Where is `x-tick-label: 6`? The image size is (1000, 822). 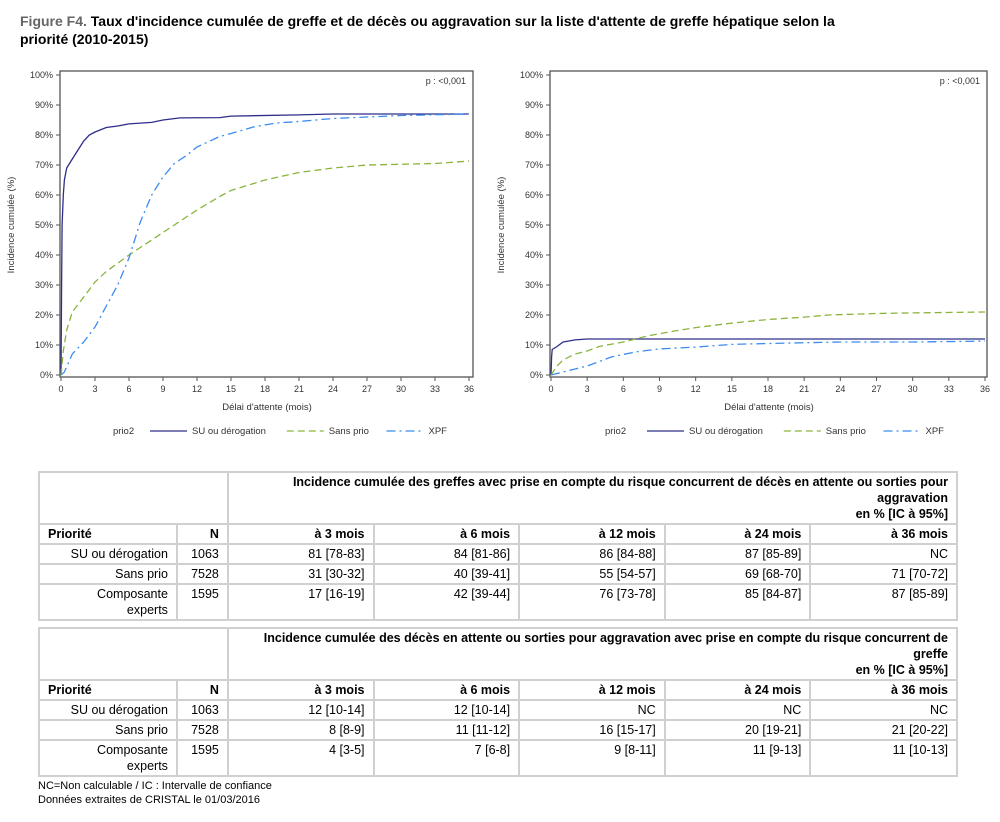 x-tick-label: 6 is located at coordinates (128, 389).